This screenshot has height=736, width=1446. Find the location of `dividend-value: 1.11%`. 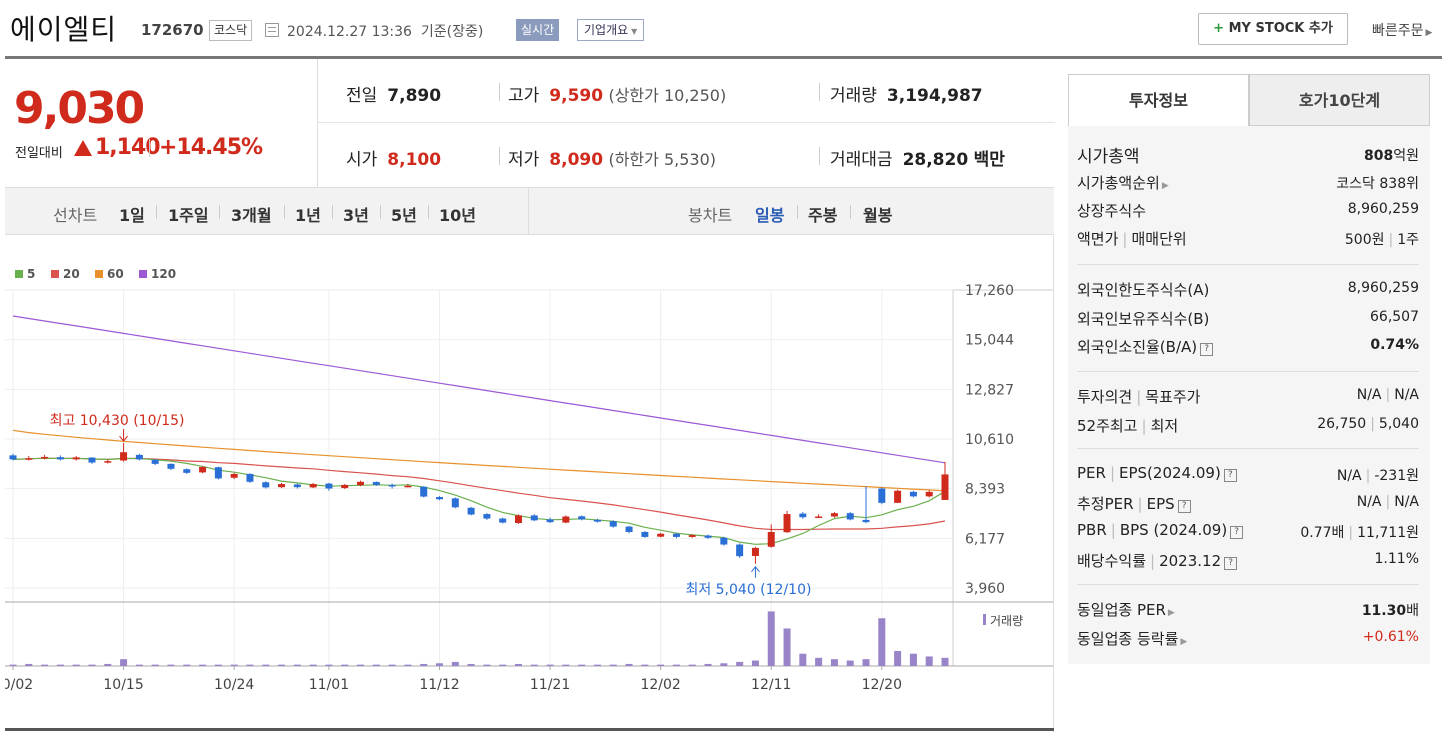

dividend-value: 1.11% is located at coordinates (1396, 559).